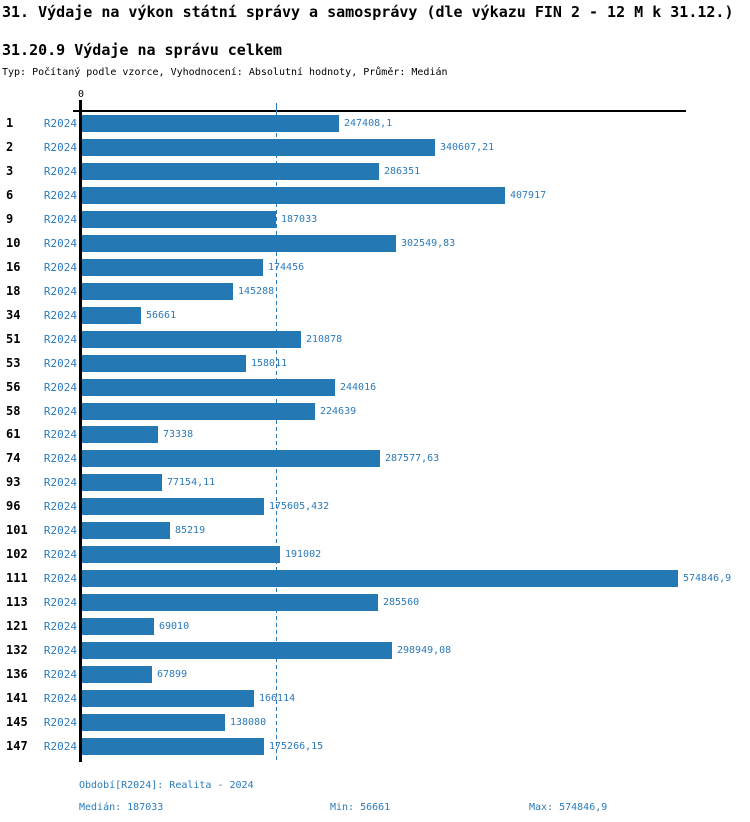 This screenshot has width=750, height=822. What do you see at coordinates (161, 315) in the screenshot?
I see `bar-value-label: 56661` at bounding box center [161, 315].